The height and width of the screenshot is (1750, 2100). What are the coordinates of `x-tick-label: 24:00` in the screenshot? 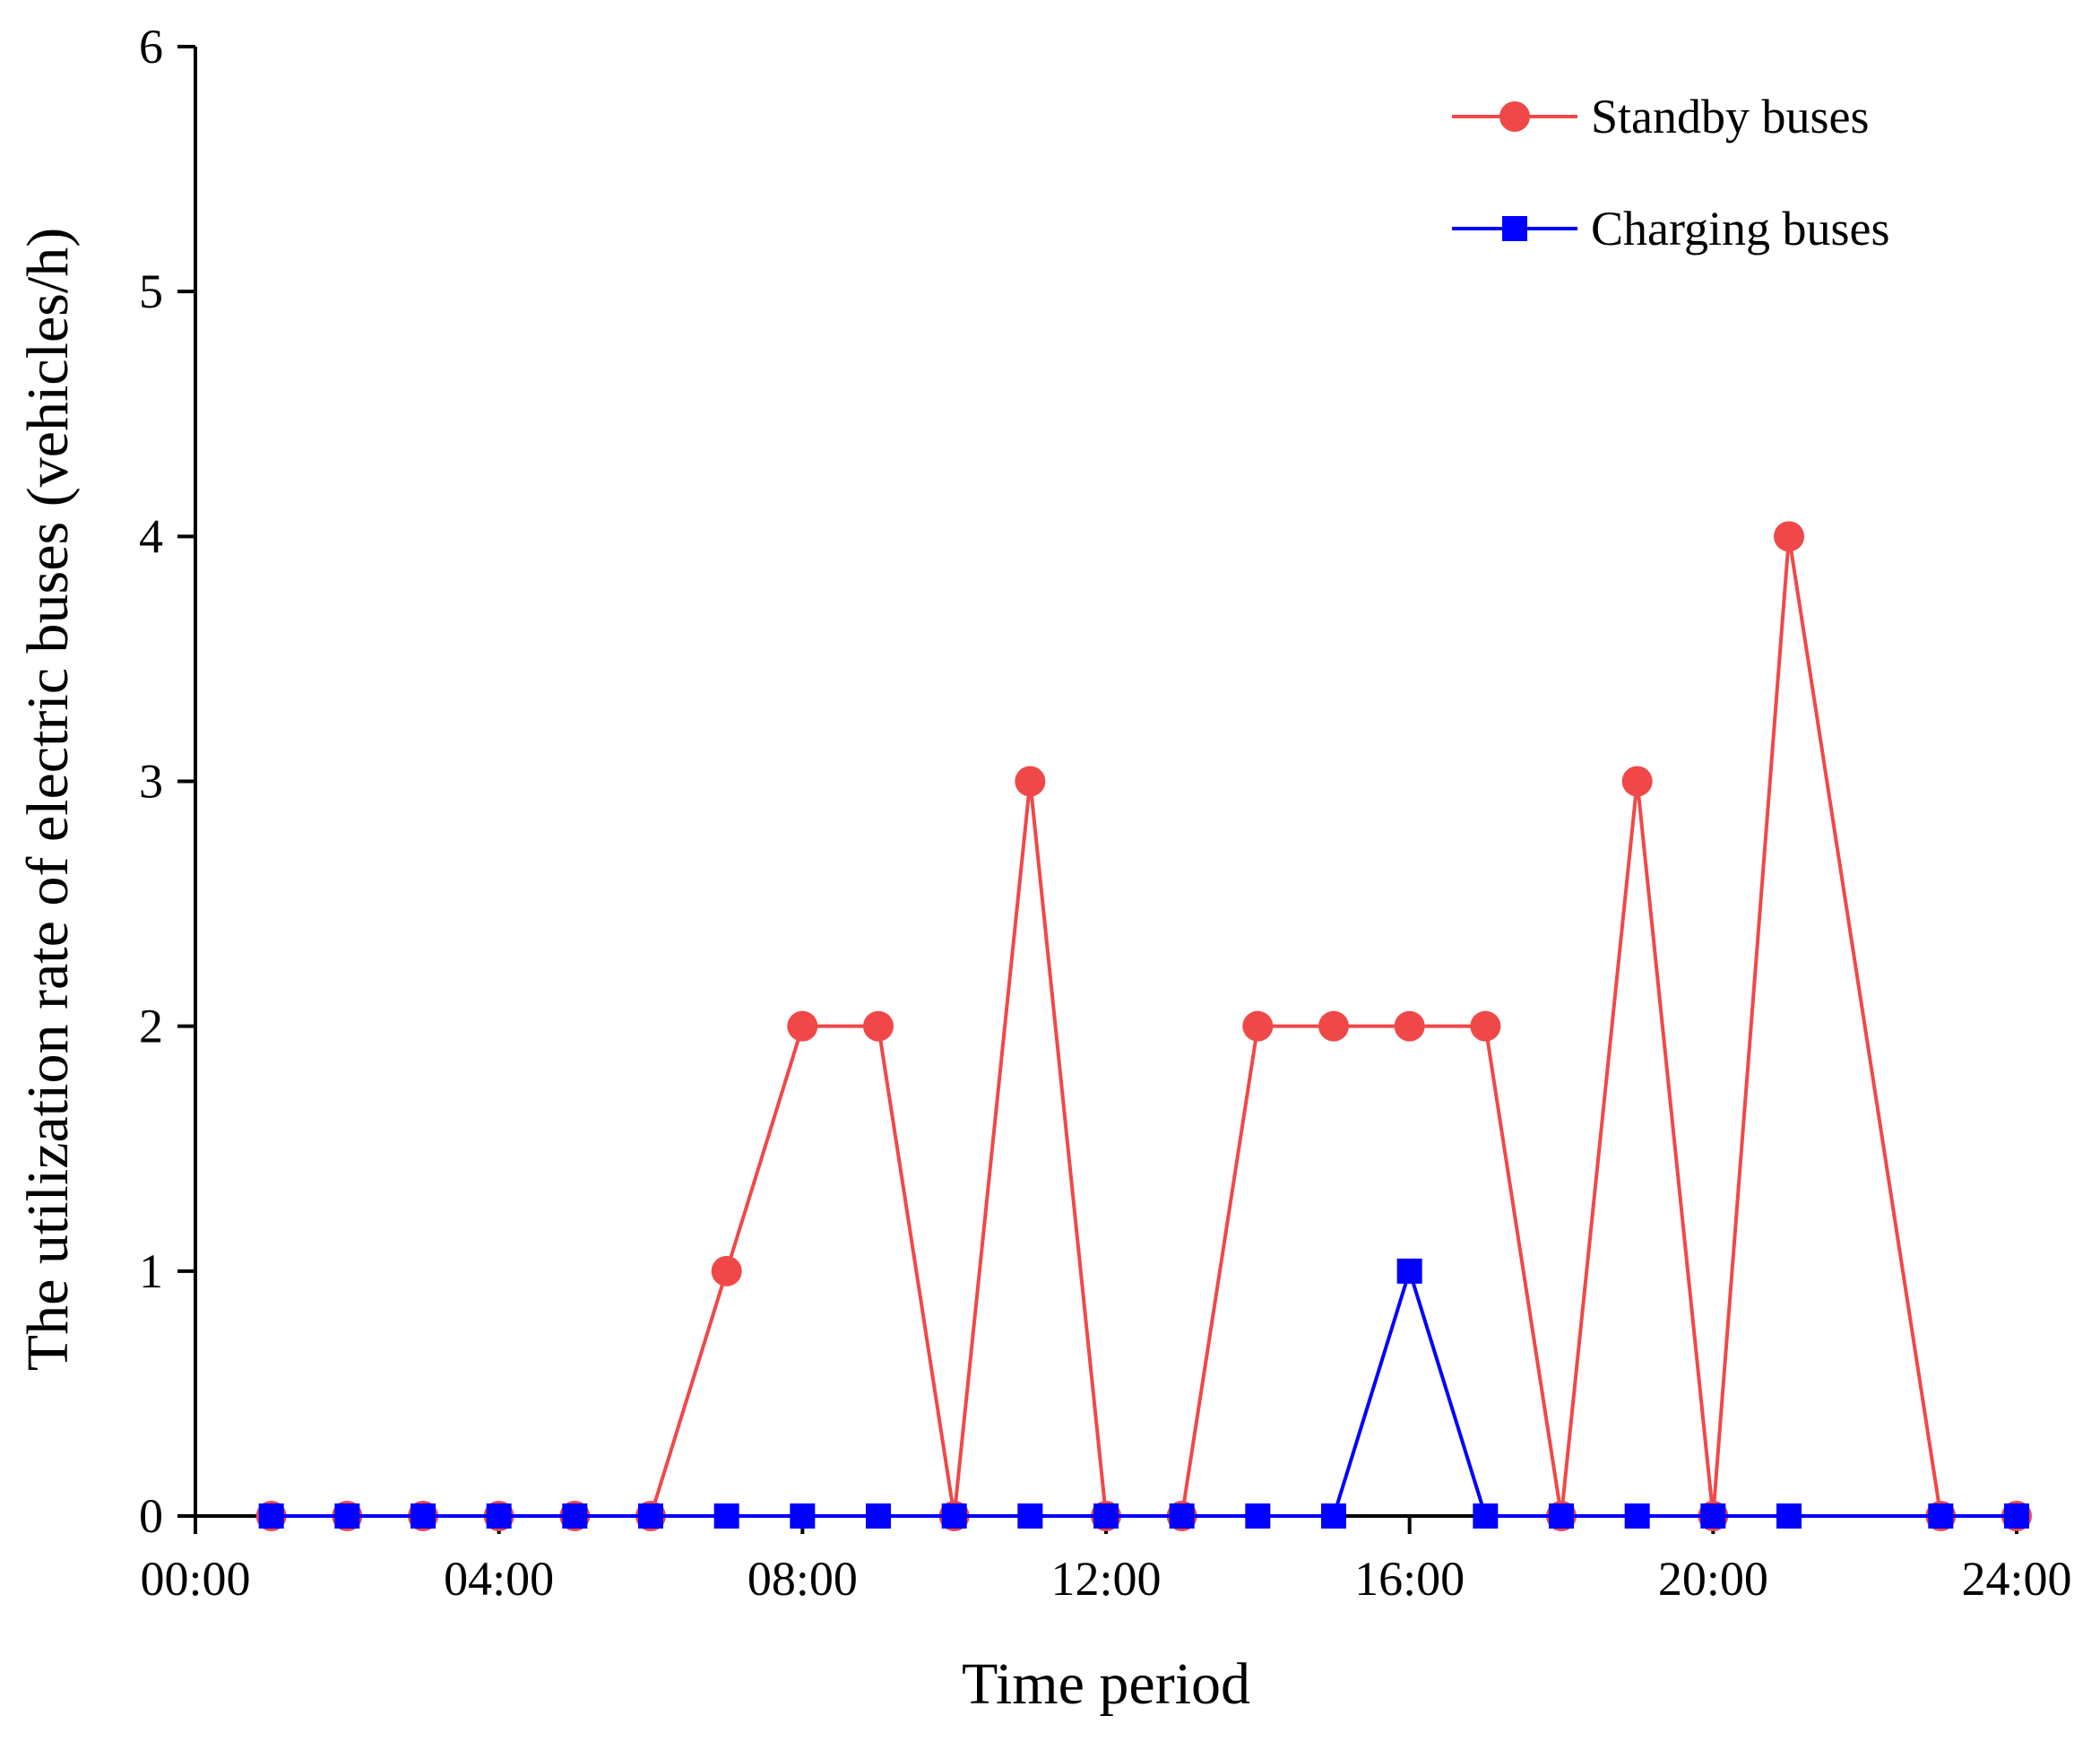 It's located at (2016, 1579).